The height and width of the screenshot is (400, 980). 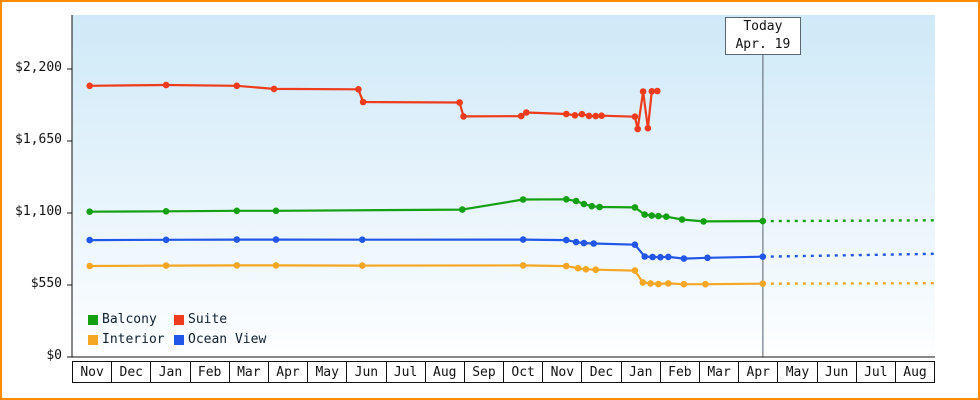 I want to click on legend-label: Suite, so click(x=208, y=319).